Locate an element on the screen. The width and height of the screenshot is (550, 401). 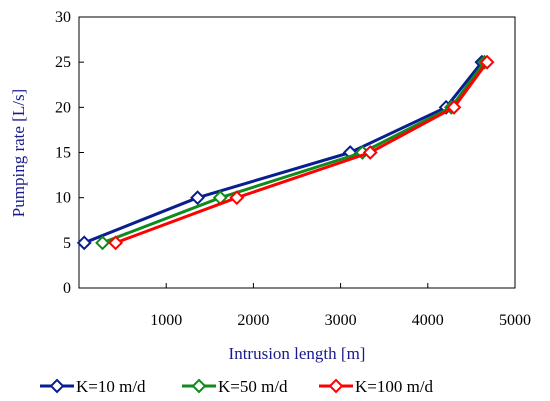
x-axis-ticks: 1000 2000 3000 4000 5000 is located at coordinates (340, 306).